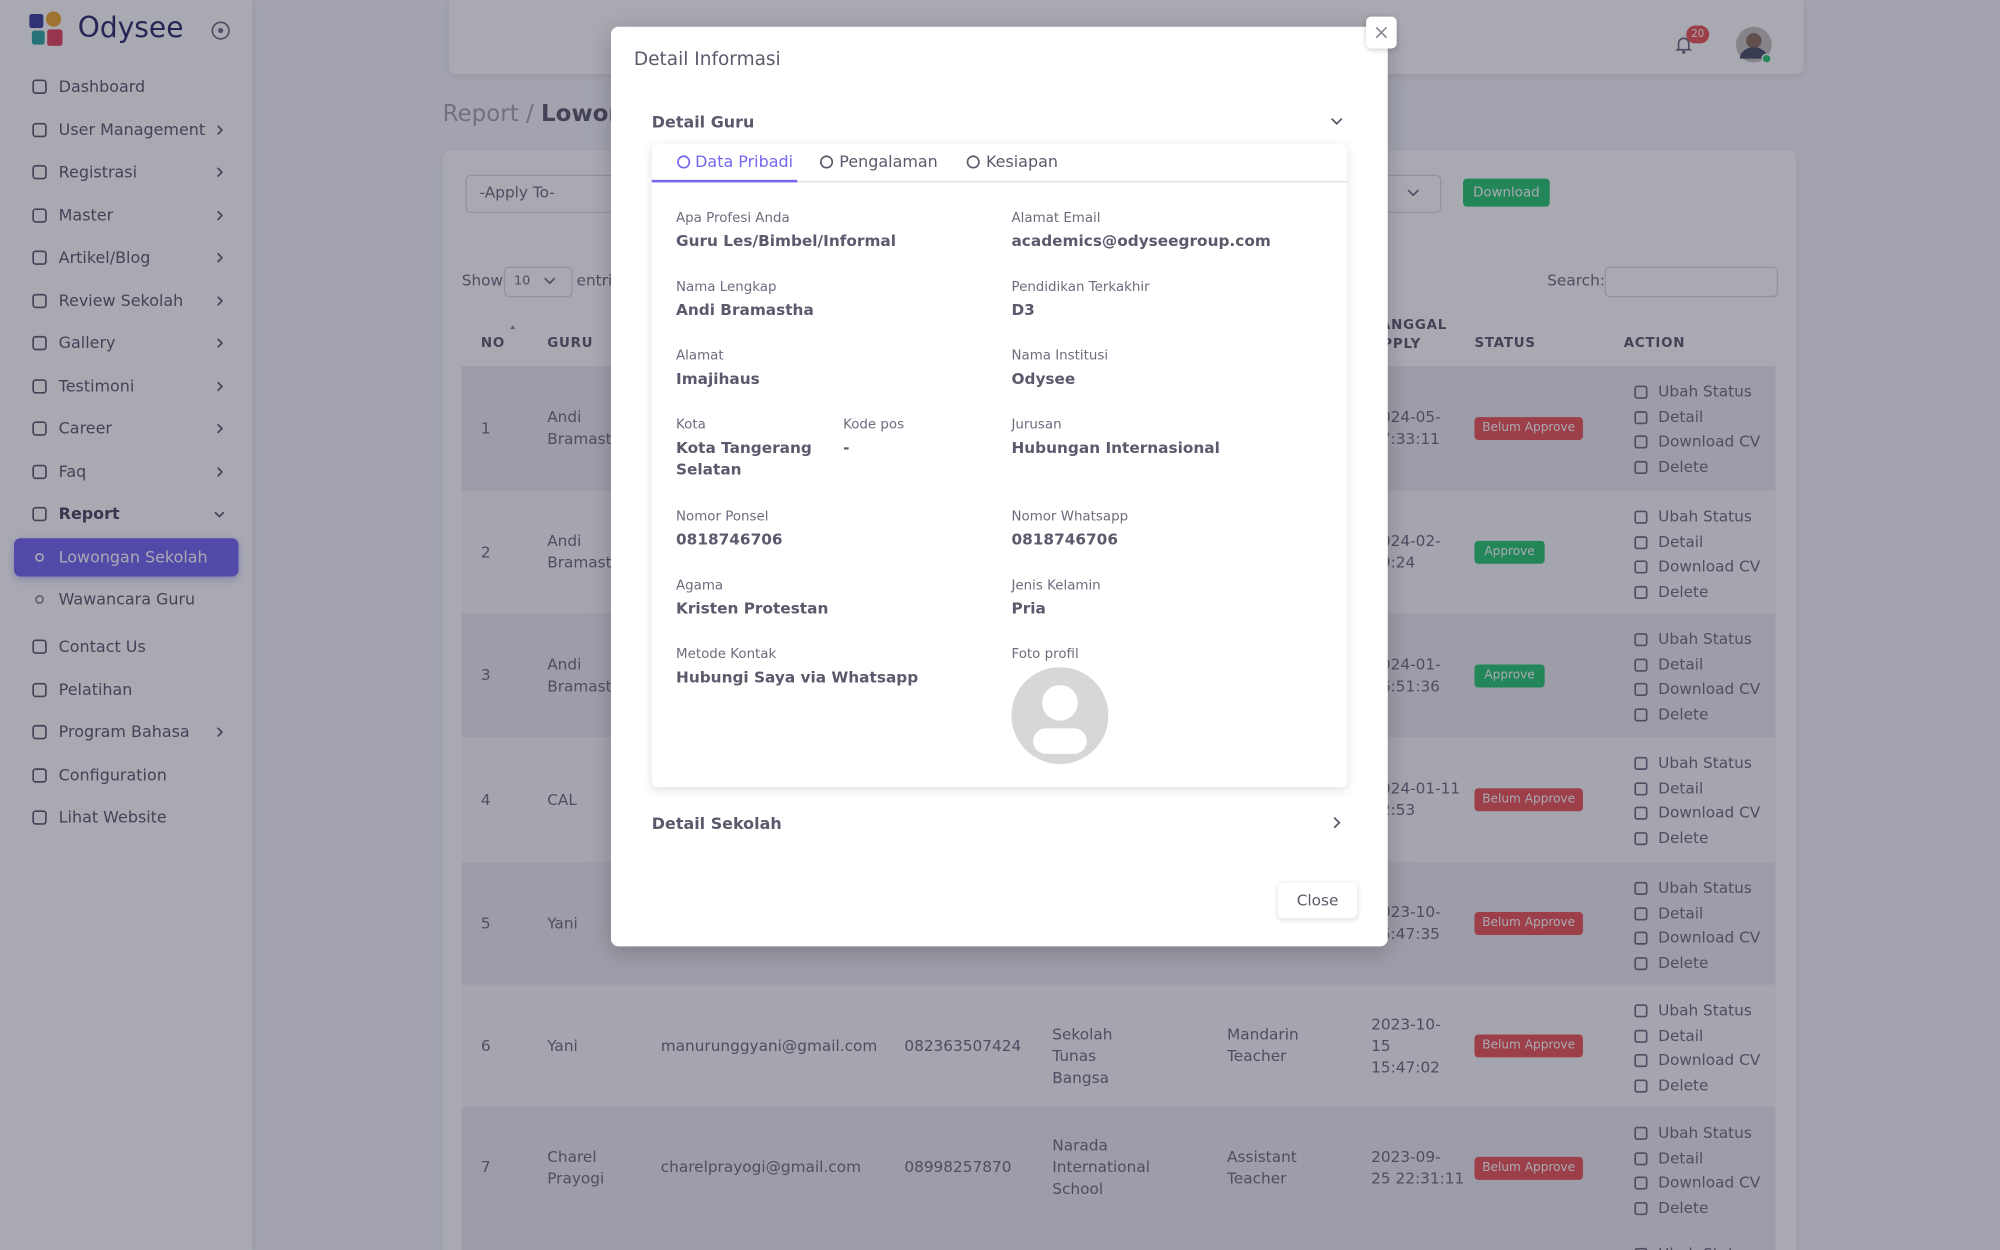 This screenshot has width=2000, height=1250. What do you see at coordinates (716, 823) in the screenshot?
I see `accordion-sekolah-title: Detail Sekolah` at bounding box center [716, 823].